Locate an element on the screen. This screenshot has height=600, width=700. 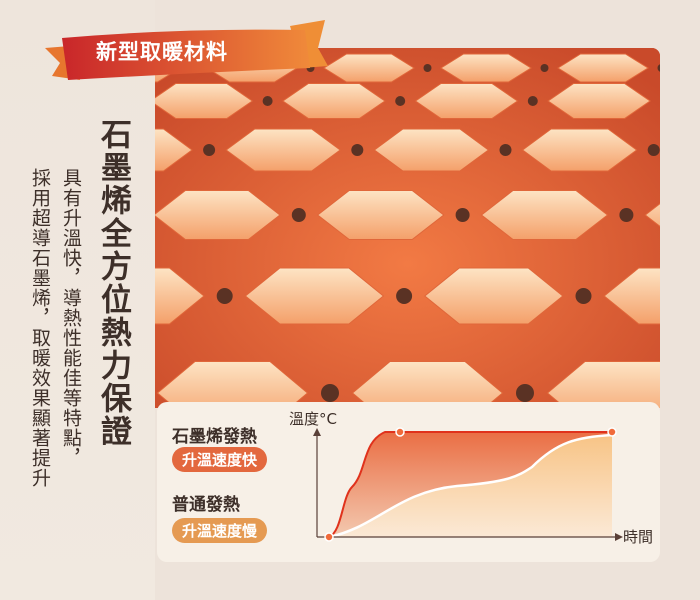
body-text-1: 具有升溫快，導熱性能佳等特點， is located at coordinates (71, 318).